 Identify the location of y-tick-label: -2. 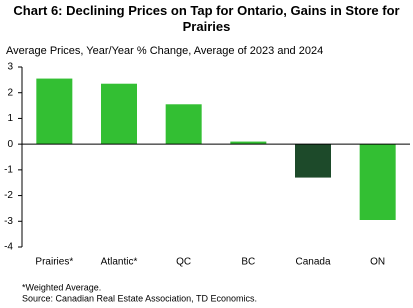
(8, 195).